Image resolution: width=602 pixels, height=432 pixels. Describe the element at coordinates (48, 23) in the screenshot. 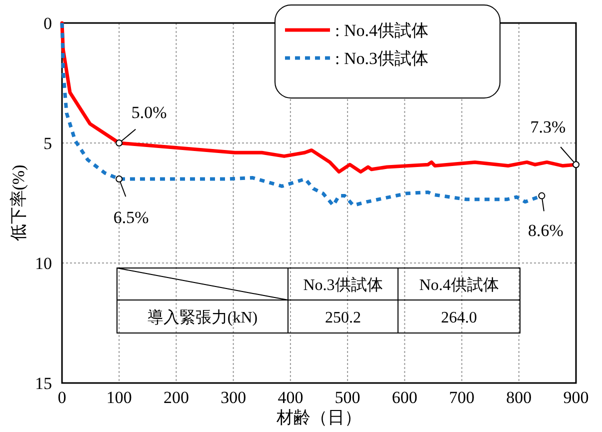

I see `y-tick-label: 0` at that location.